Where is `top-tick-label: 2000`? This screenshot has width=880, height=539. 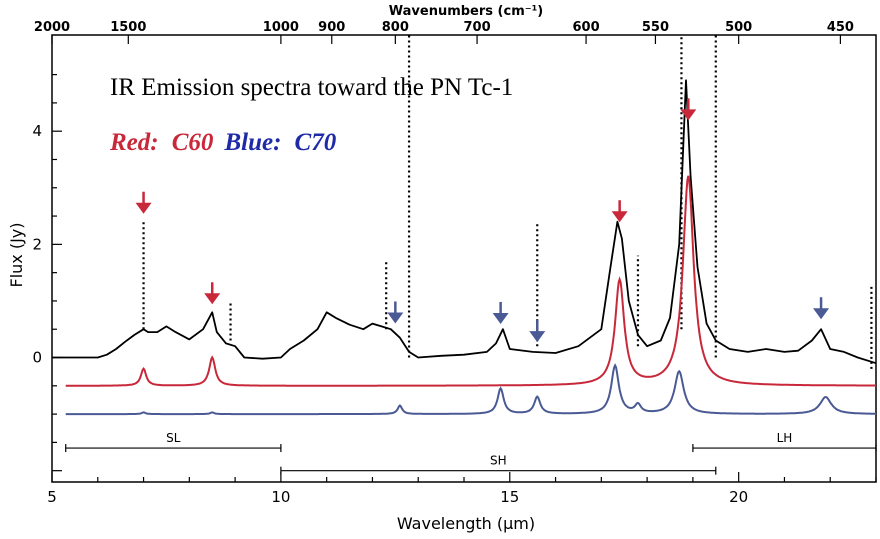 top-tick-label: 2000 is located at coordinates (52, 27).